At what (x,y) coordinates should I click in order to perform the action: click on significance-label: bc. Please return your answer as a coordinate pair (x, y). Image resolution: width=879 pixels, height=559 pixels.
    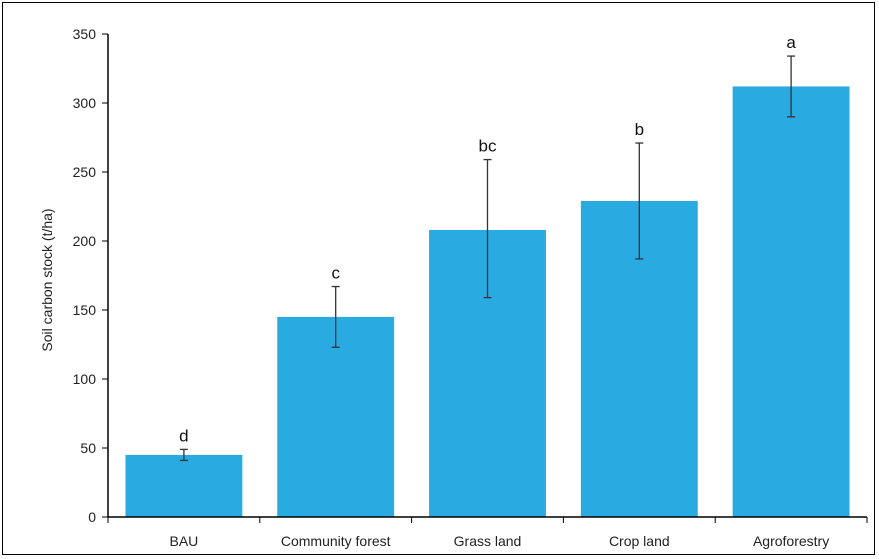
    Looking at the image, I should click on (488, 146).